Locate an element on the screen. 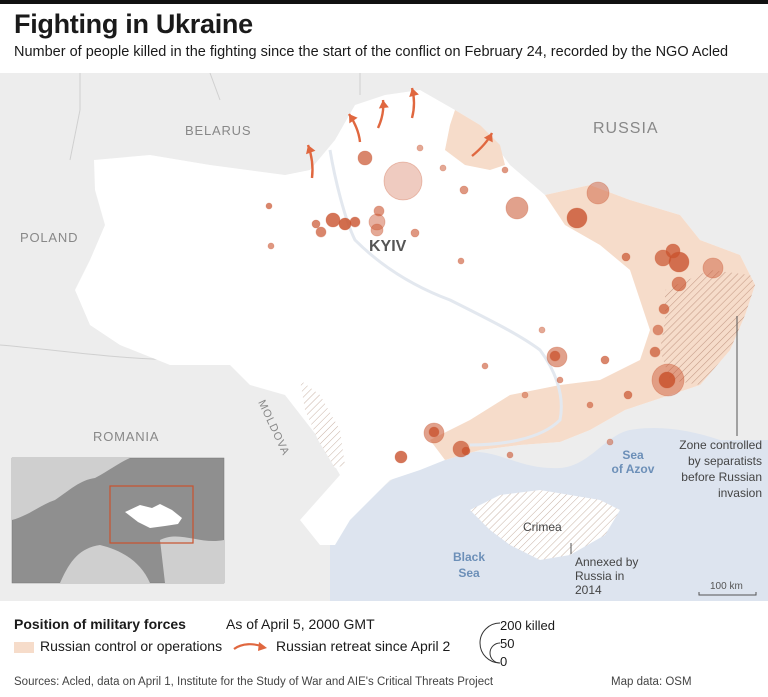 The image size is (768, 697). retreat-arrows is located at coordinates (400, 133).